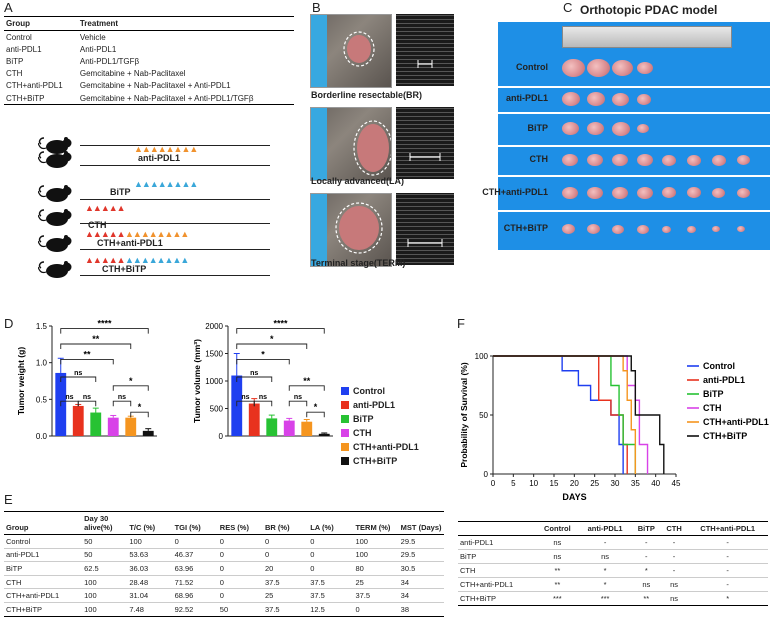  I want to click on row-divider, so click(634, 146).